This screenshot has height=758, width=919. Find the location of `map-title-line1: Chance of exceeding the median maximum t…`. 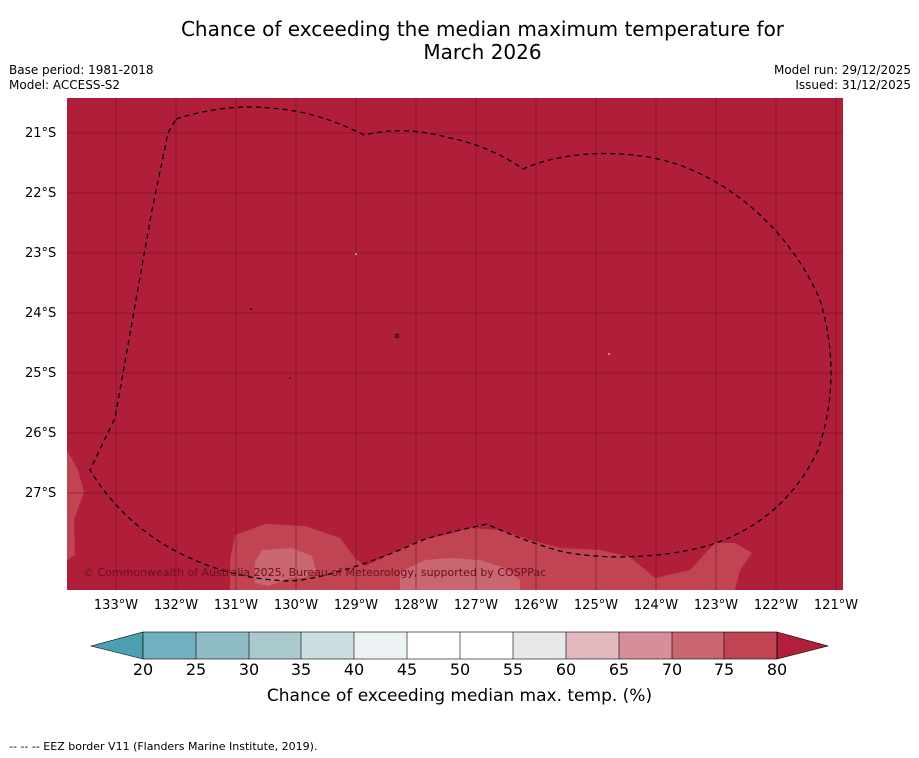

map-title-line1: Chance of exceeding the median maximum t… is located at coordinates (482, 29).